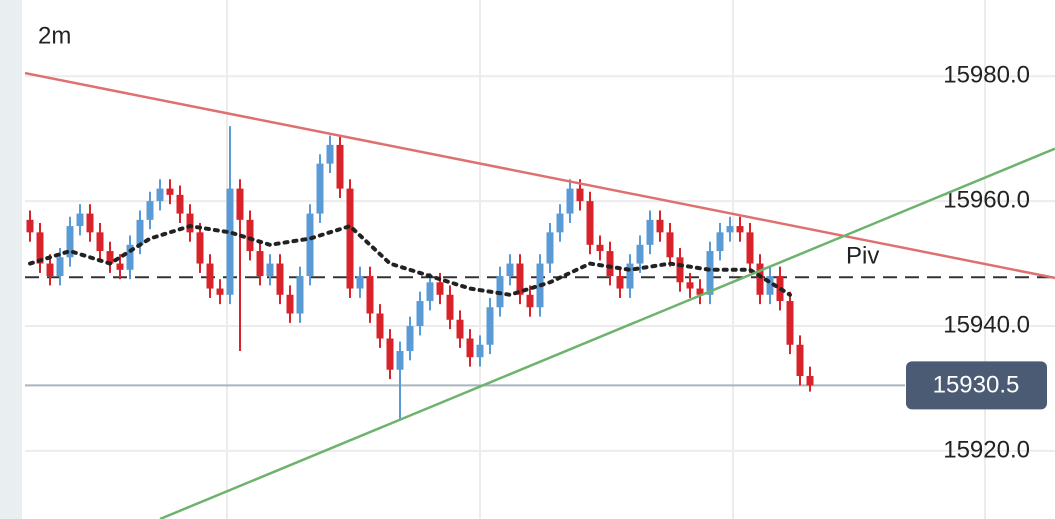  What do you see at coordinates (11, 259) in the screenshot?
I see `side-strip` at bounding box center [11, 259].